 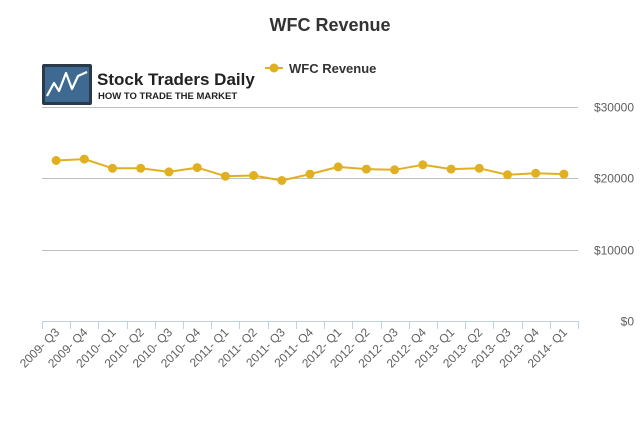 What do you see at coordinates (614, 251) in the screenshot?
I see `y-tick-label: $10000` at bounding box center [614, 251].